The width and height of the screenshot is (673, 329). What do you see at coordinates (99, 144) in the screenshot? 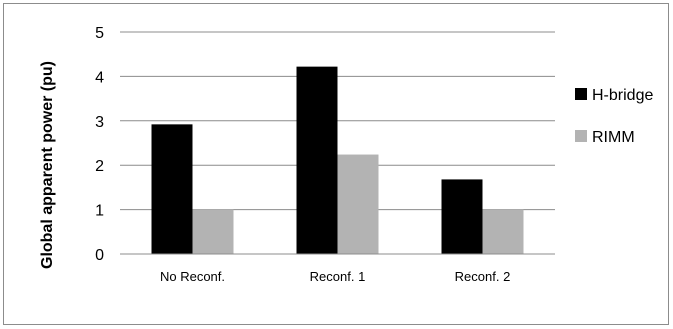
I see `y-tick-labels: 0 1 2 3 4 5` at bounding box center [99, 144].